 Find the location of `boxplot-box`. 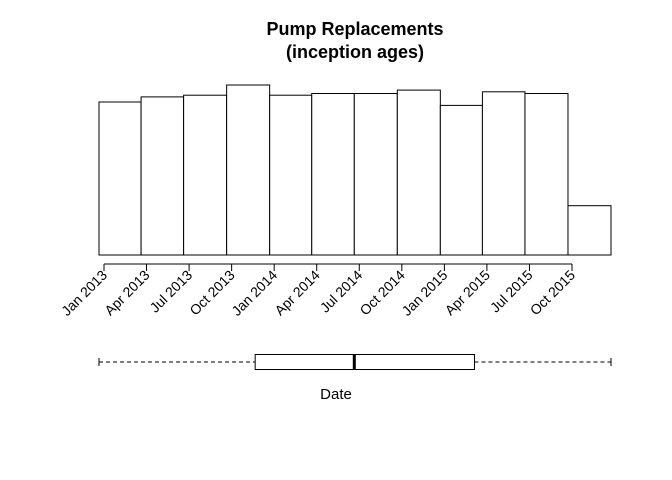

boxplot-box is located at coordinates (364, 362).